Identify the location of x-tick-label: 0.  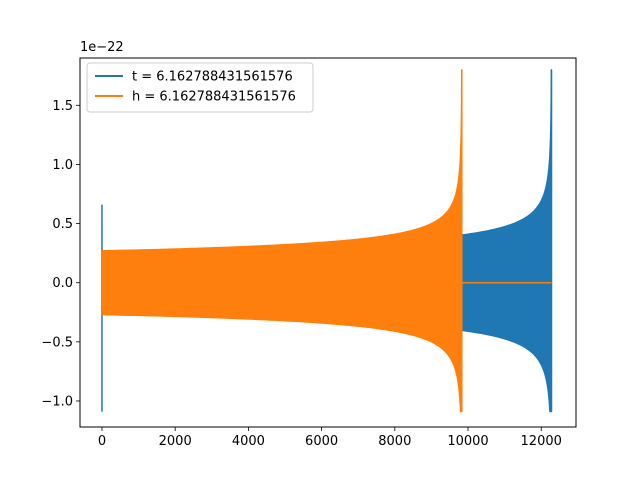
(102, 441).